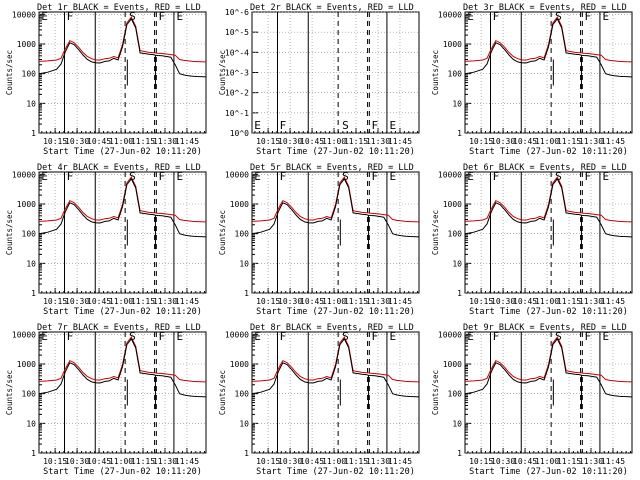 The image size is (640, 480). What do you see at coordinates (332, 328) in the screenshot?
I see `panel-title: Det 8r BLACK = Events, RED = LLD` at bounding box center [332, 328].